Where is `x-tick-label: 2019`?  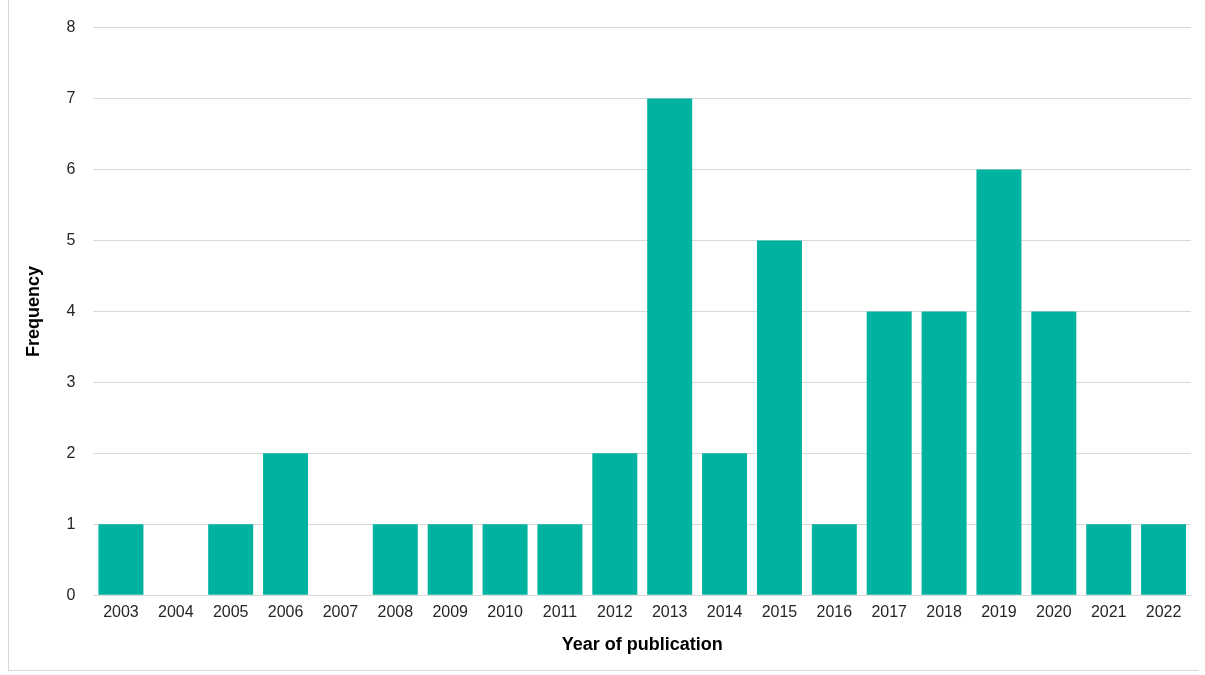
x-tick-label: 2019 is located at coordinates (999, 612).